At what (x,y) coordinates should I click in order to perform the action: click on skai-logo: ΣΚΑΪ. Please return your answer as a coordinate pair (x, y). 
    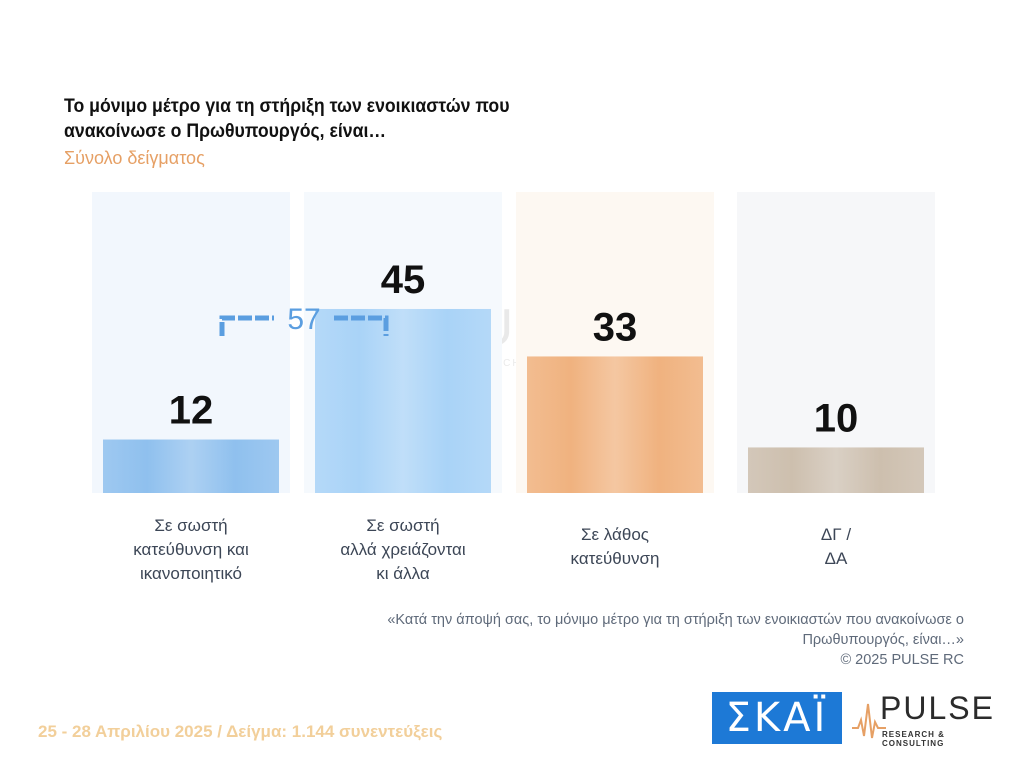
    Looking at the image, I should click on (777, 718).